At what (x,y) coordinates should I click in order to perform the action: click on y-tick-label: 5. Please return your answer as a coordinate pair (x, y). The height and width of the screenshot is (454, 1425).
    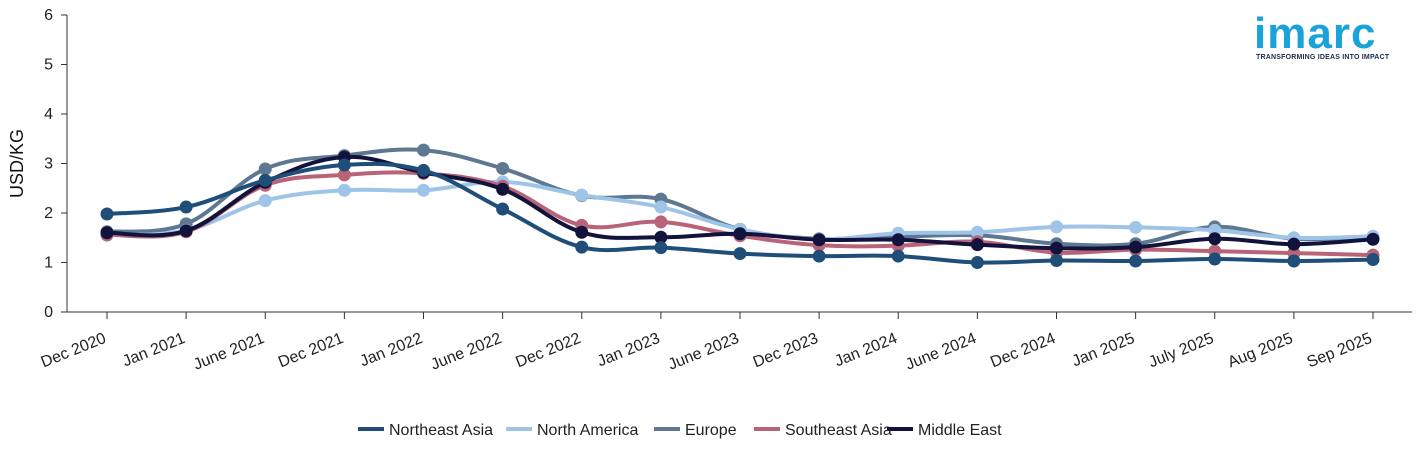
    Looking at the image, I should click on (48, 65).